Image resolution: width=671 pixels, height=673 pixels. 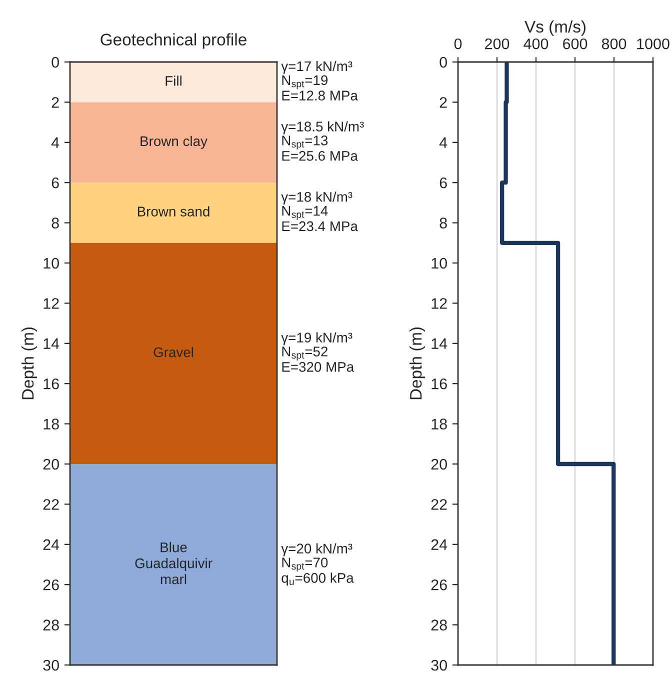 What do you see at coordinates (458, 44) in the screenshot?
I see `x-tick-label: 0` at bounding box center [458, 44].